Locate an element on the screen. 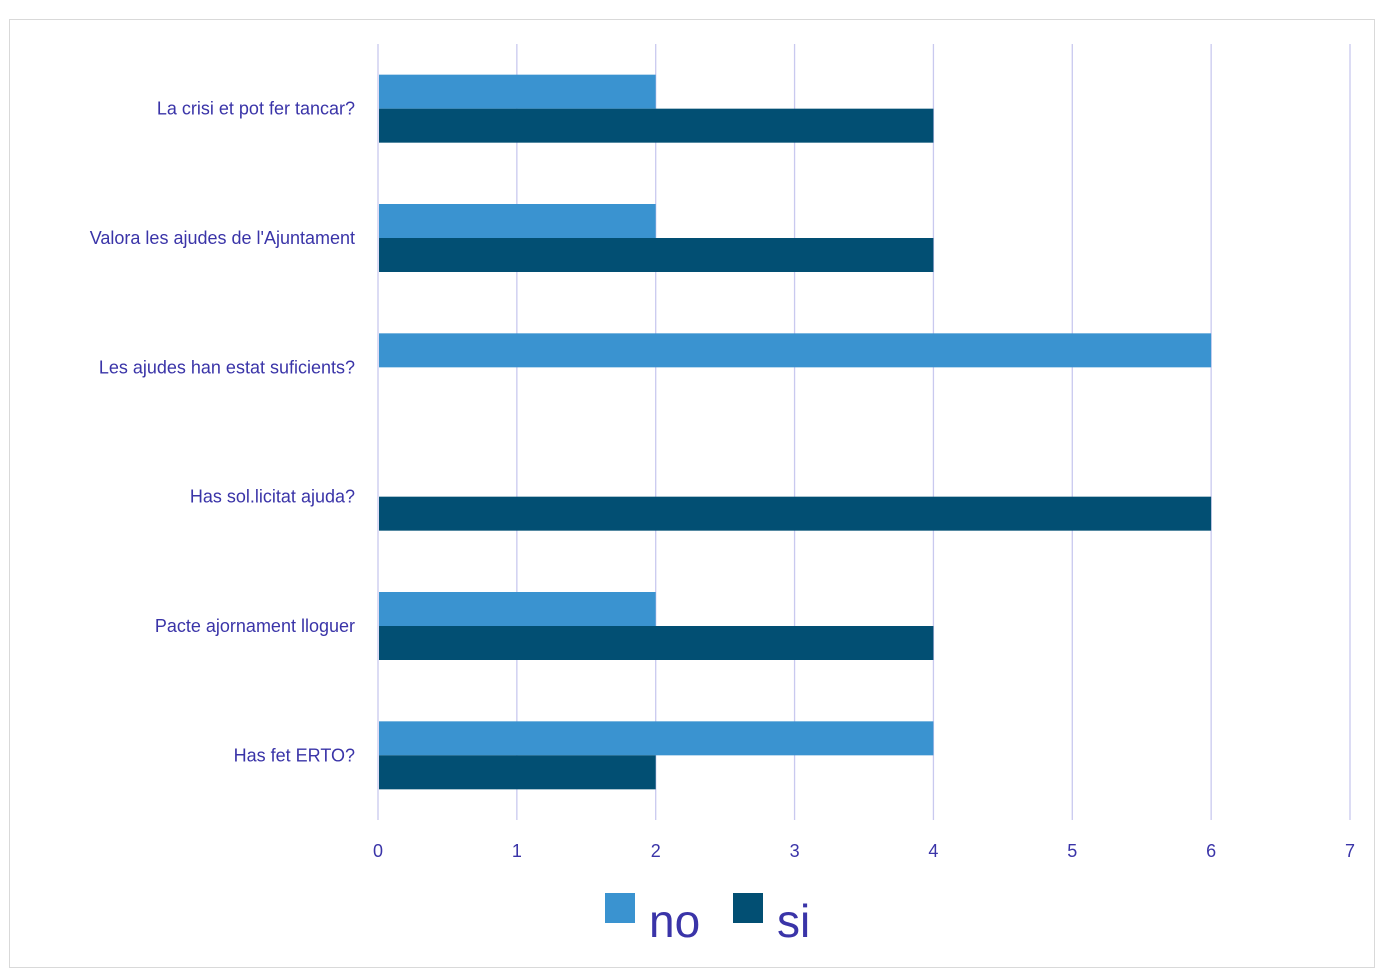 This screenshot has width=1377, height=970. category-label: Has fet ERTO? is located at coordinates (294, 755).